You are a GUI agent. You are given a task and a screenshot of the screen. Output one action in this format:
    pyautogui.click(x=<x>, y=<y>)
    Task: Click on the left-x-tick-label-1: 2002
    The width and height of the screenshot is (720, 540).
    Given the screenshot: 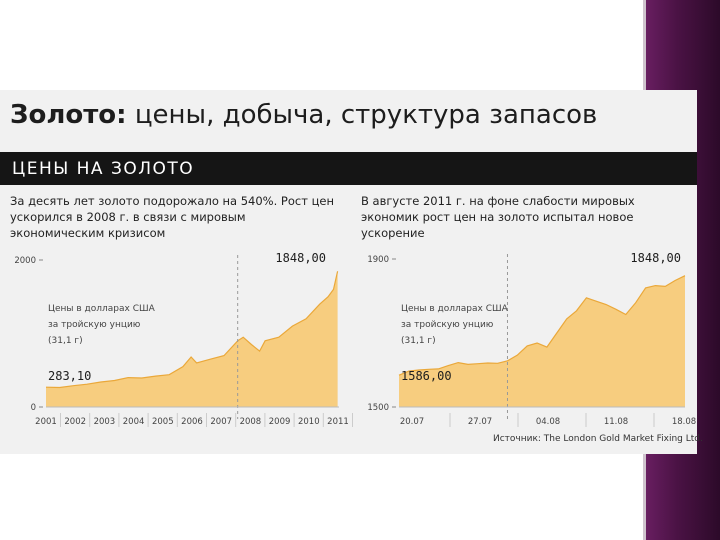 What is the action you would take?
    pyautogui.click(x=75, y=422)
    